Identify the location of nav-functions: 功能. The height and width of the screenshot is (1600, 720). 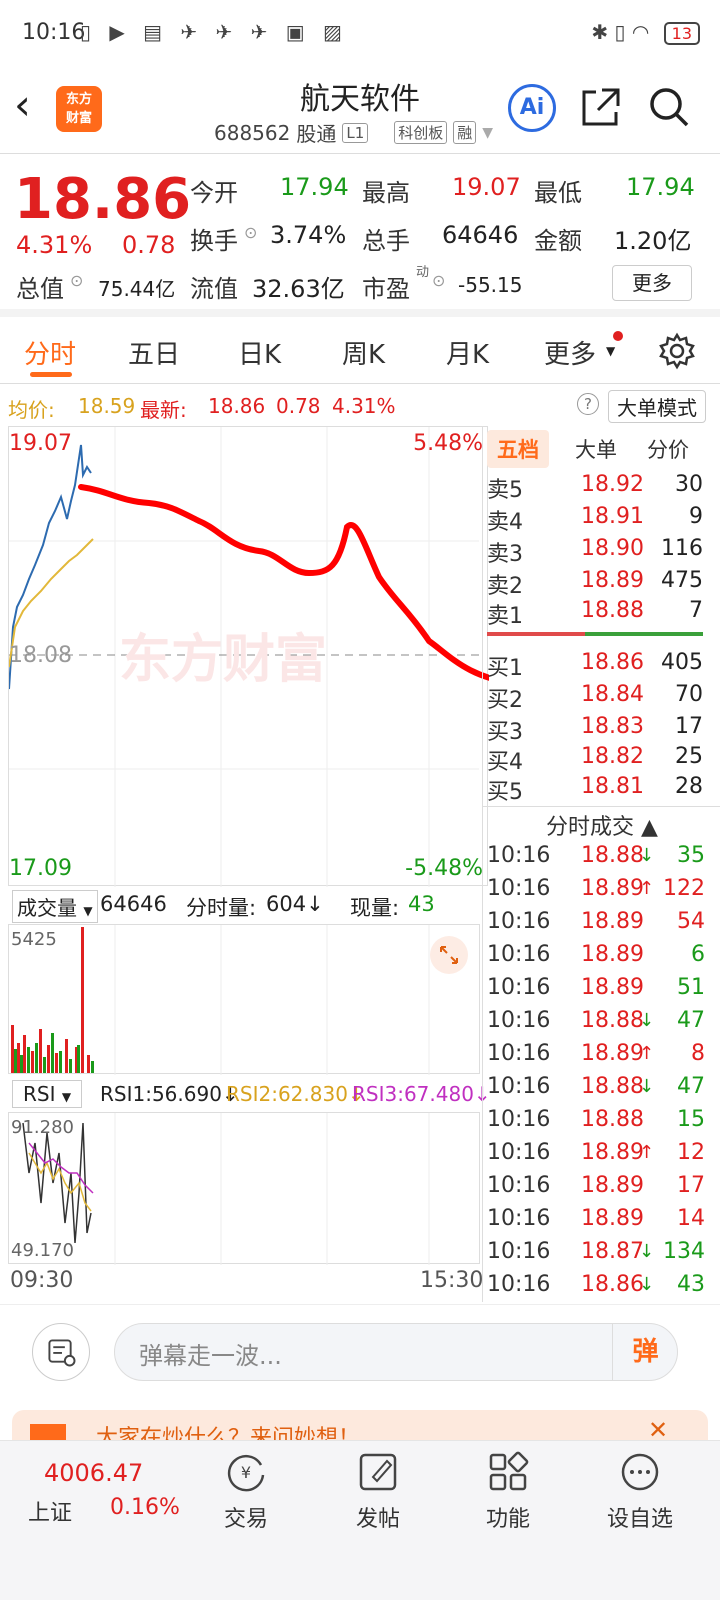
(508, 1491).